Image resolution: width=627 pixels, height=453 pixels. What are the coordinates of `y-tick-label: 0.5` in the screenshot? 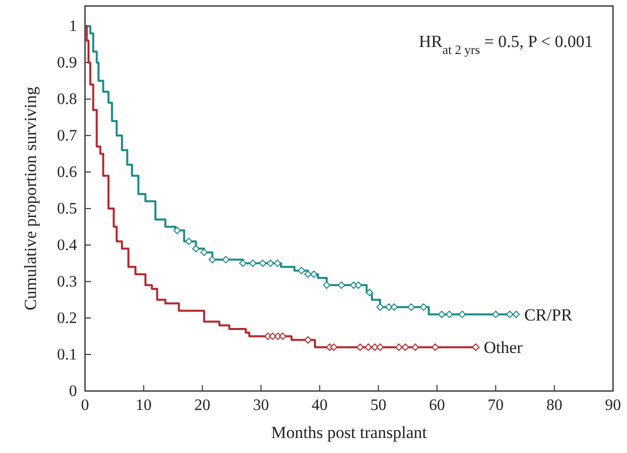 It's located at (67, 209).